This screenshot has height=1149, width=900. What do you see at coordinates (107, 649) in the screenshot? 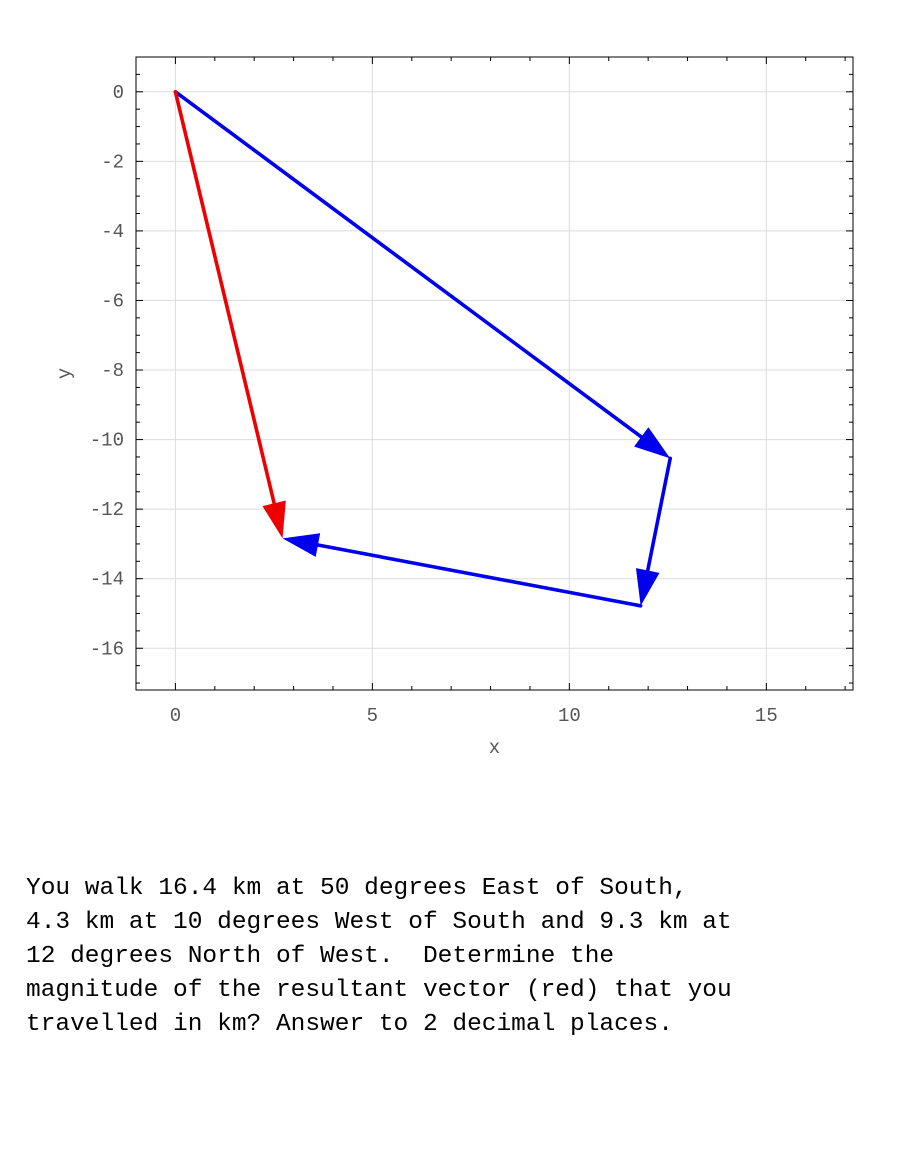
I see `y-tick-label: -16` at bounding box center [107, 649].